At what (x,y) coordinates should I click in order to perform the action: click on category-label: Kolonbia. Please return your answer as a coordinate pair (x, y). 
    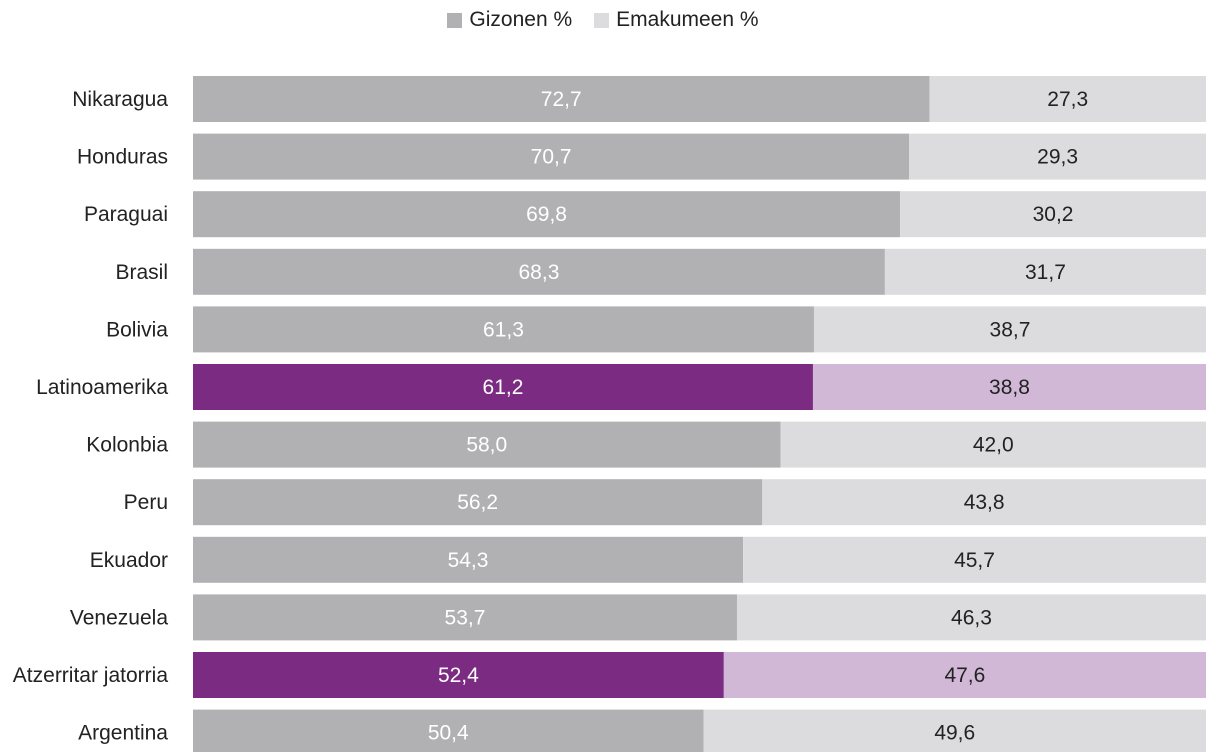
    Looking at the image, I should click on (127, 445).